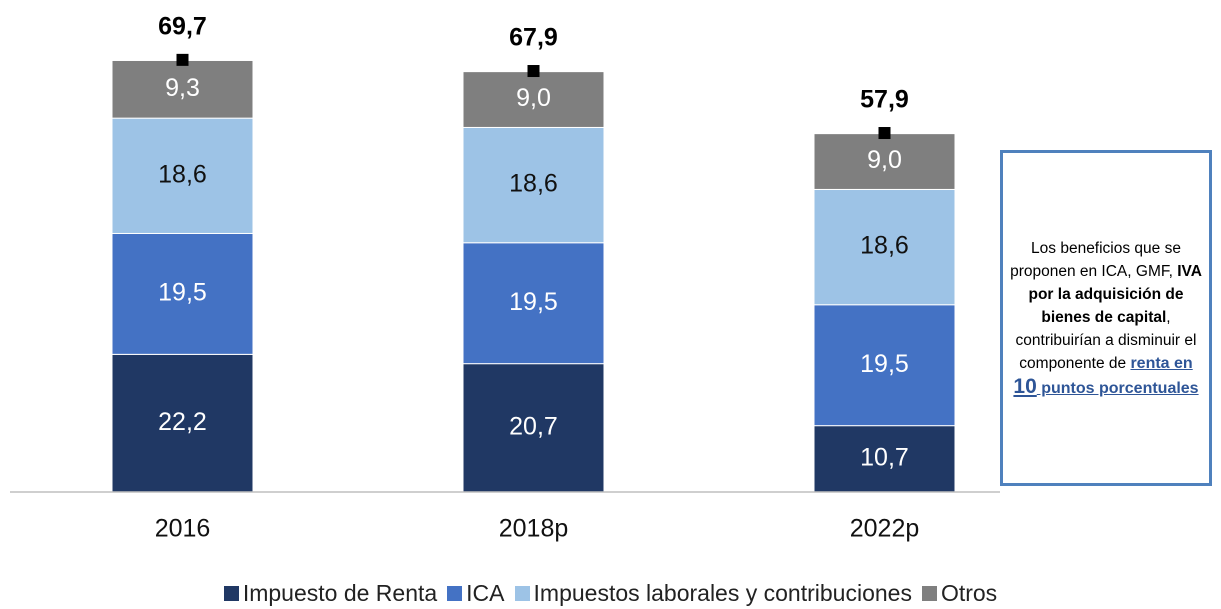 Image resolution: width=1221 pixels, height=609 pixels. I want to click on legend-label: ICA, so click(485, 593).